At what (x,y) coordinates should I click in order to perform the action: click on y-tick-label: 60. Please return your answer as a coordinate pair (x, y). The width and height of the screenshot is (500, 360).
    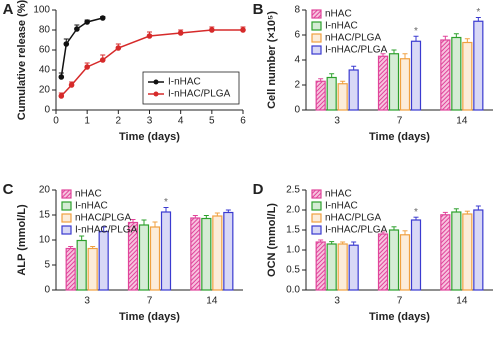
    Looking at the image, I should click on (45, 50).